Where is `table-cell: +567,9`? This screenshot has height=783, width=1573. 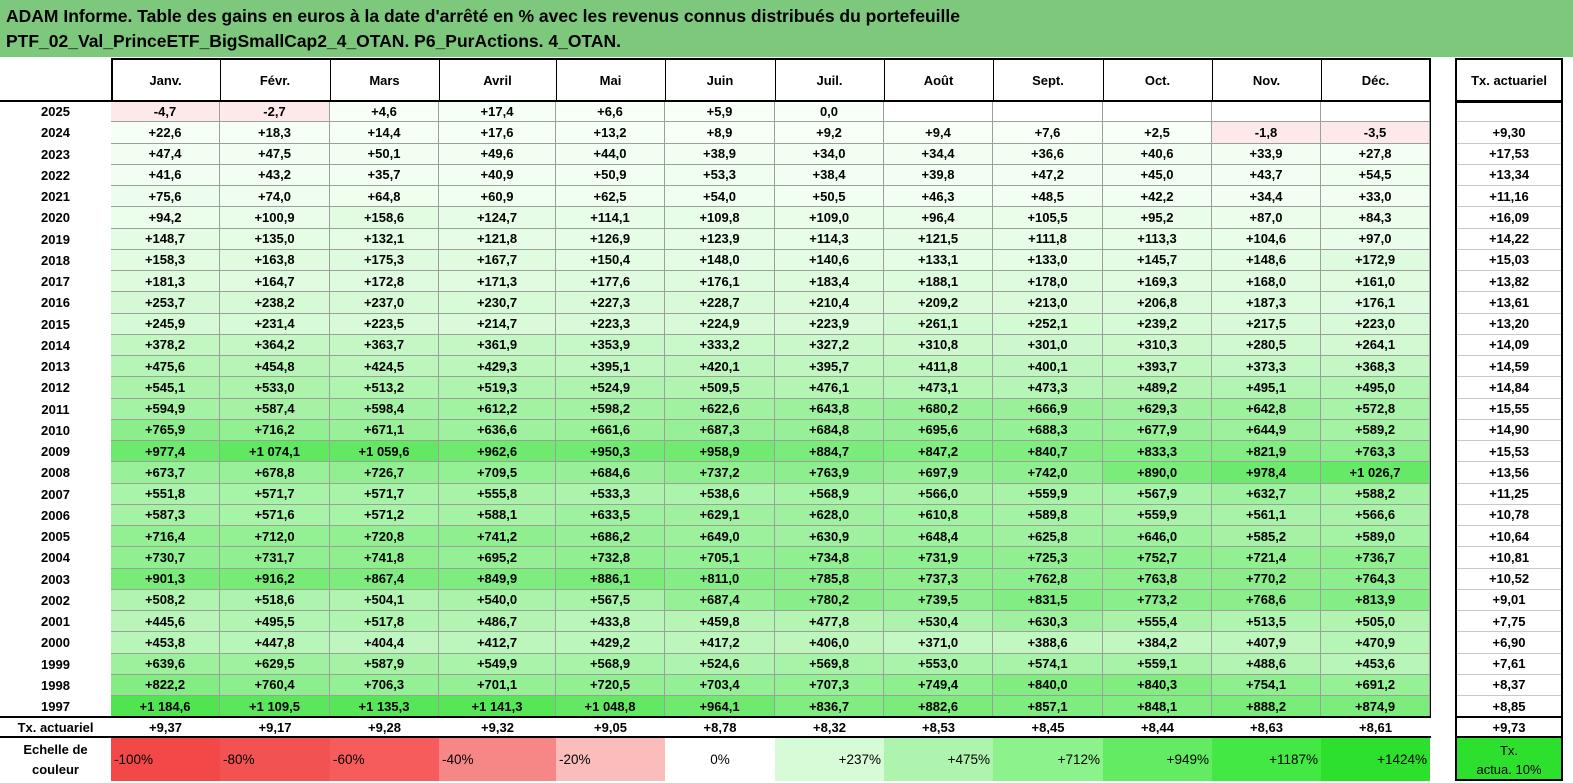 table-cell: +567,9 is located at coordinates (1157, 494).